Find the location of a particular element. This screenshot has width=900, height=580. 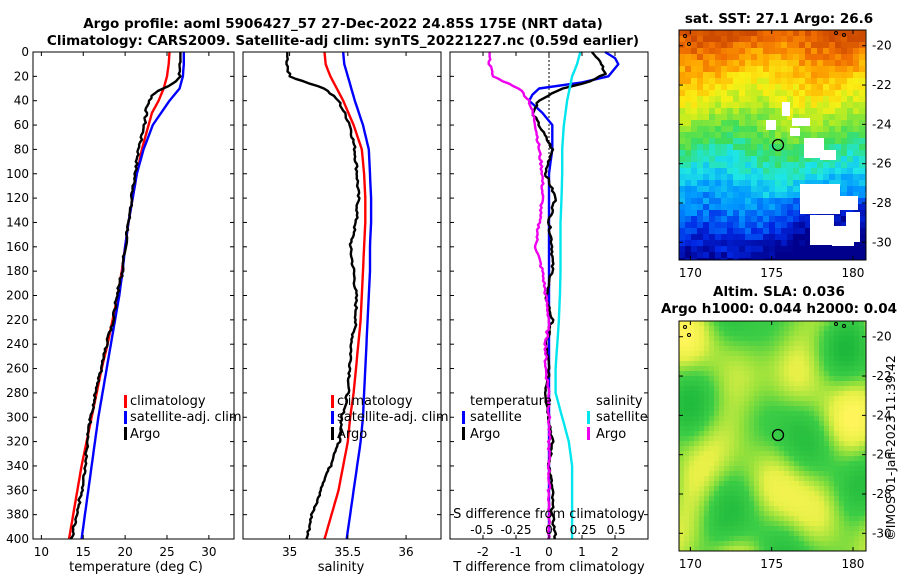

s-difference-x-label: S difference from climatology is located at coordinates (549, 514).